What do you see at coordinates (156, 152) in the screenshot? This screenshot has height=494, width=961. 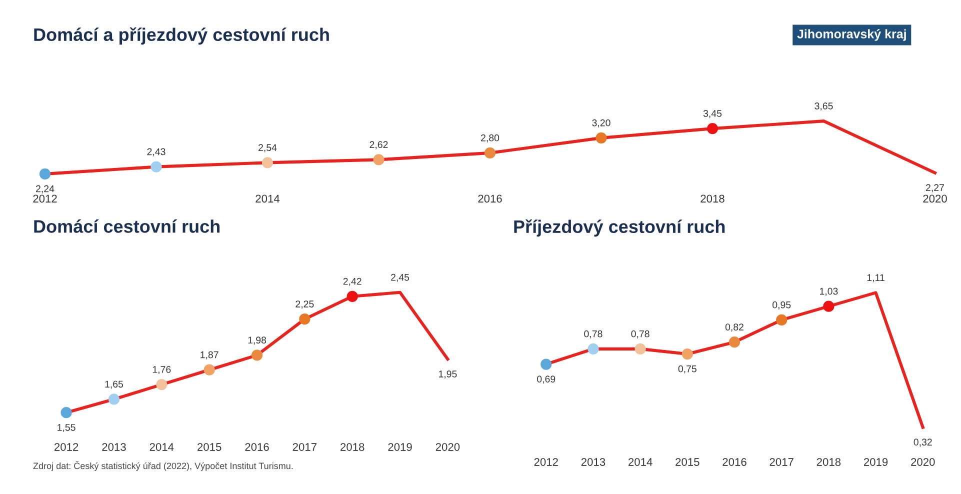 I see `data-label: 2,43` at bounding box center [156, 152].